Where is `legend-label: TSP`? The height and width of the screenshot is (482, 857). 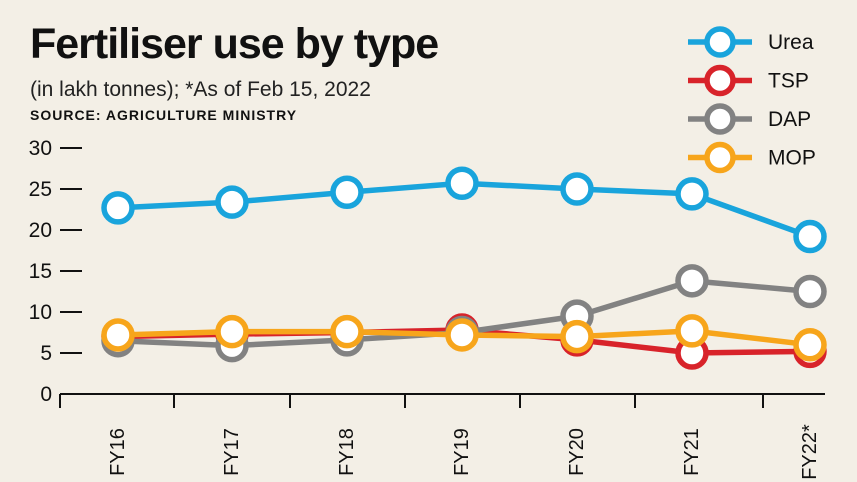 legend-label: TSP is located at coordinates (788, 81).